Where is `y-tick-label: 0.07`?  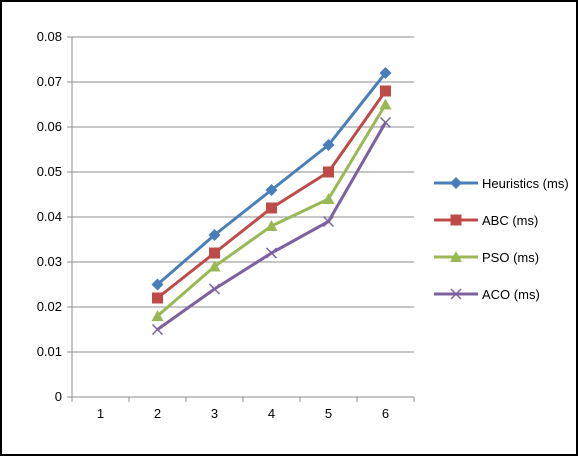 y-tick-label: 0.07 is located at coordinates (49, 81).